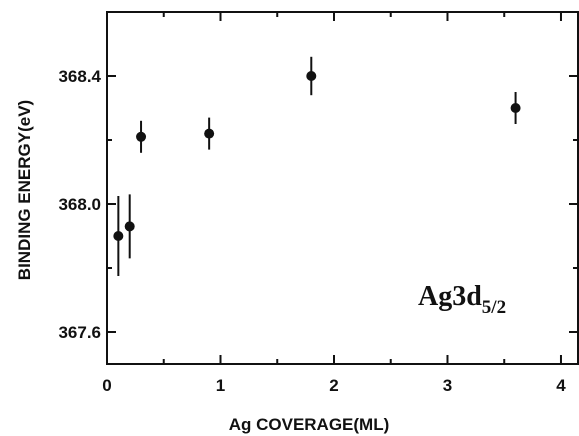 The width and height of the screenshot is (579, 436). What do you see at coordinates (309, 424) in the screenshot?
I see `x-axis-title: Ag COVERAGE(ML)` at bounding box center [309, 424].